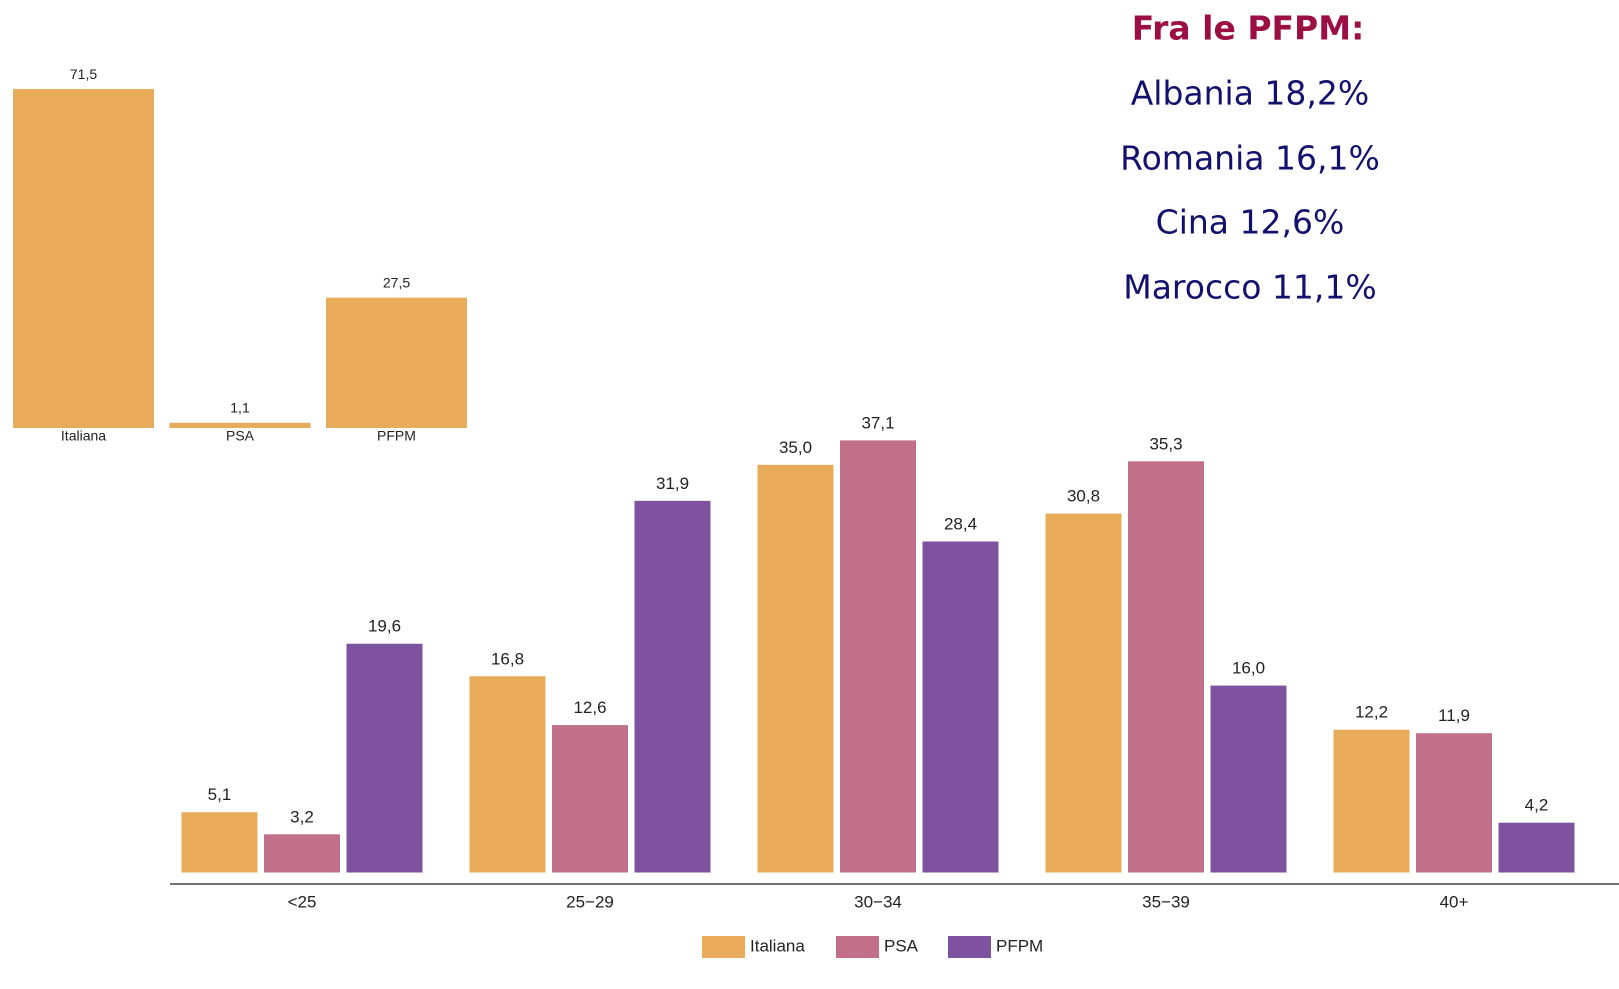 Image resolution: width=1619 pixels, height=989 pixels. What do you see at coordinates (590, 901) in the screenshot?
I see `x-tick-label: 25−29` at bounding box center [590, 901].